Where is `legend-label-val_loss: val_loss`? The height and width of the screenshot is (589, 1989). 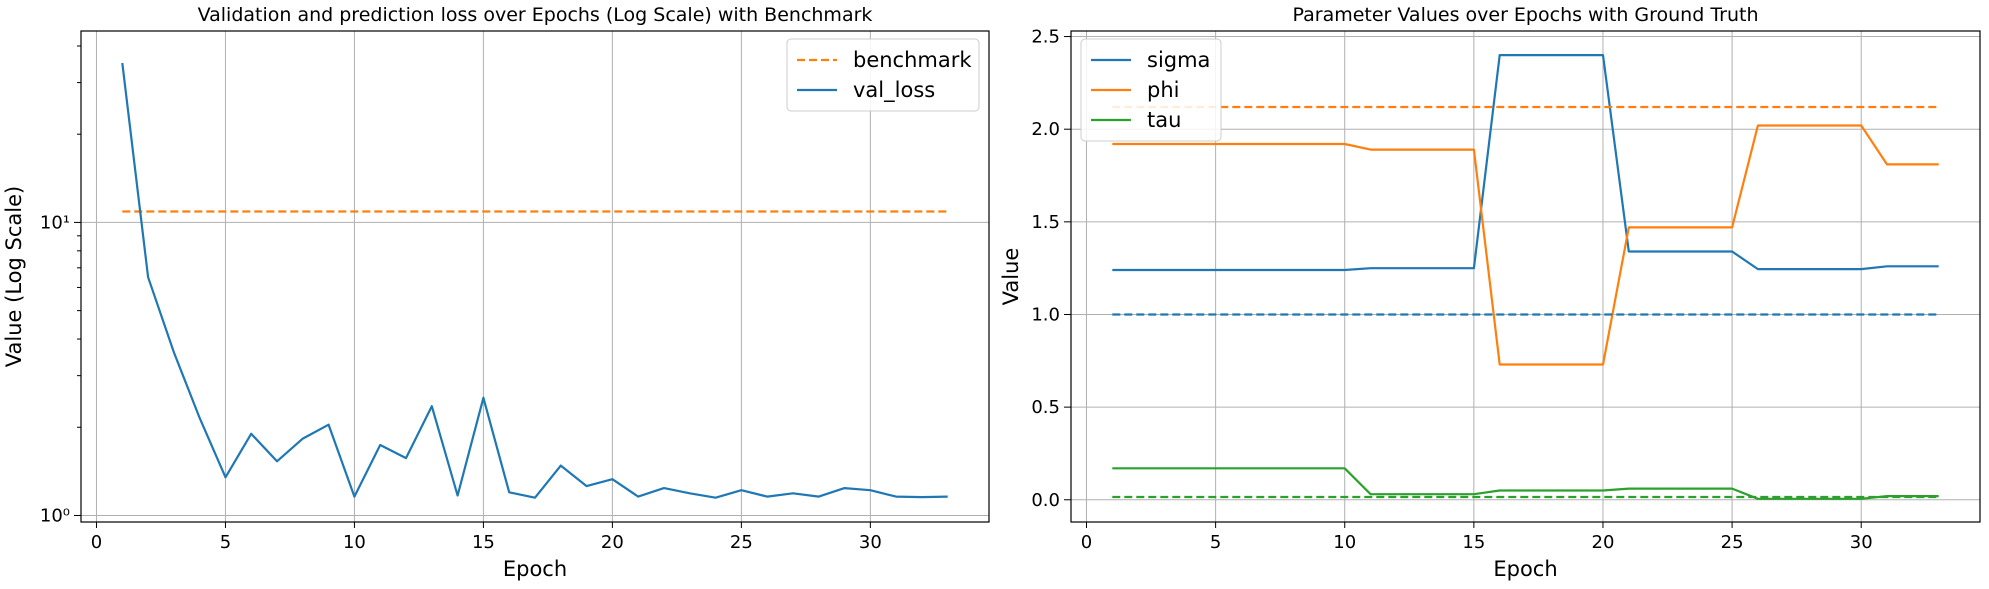
legend-label-val_loss: val_loss is located at coordinates (894, 90).